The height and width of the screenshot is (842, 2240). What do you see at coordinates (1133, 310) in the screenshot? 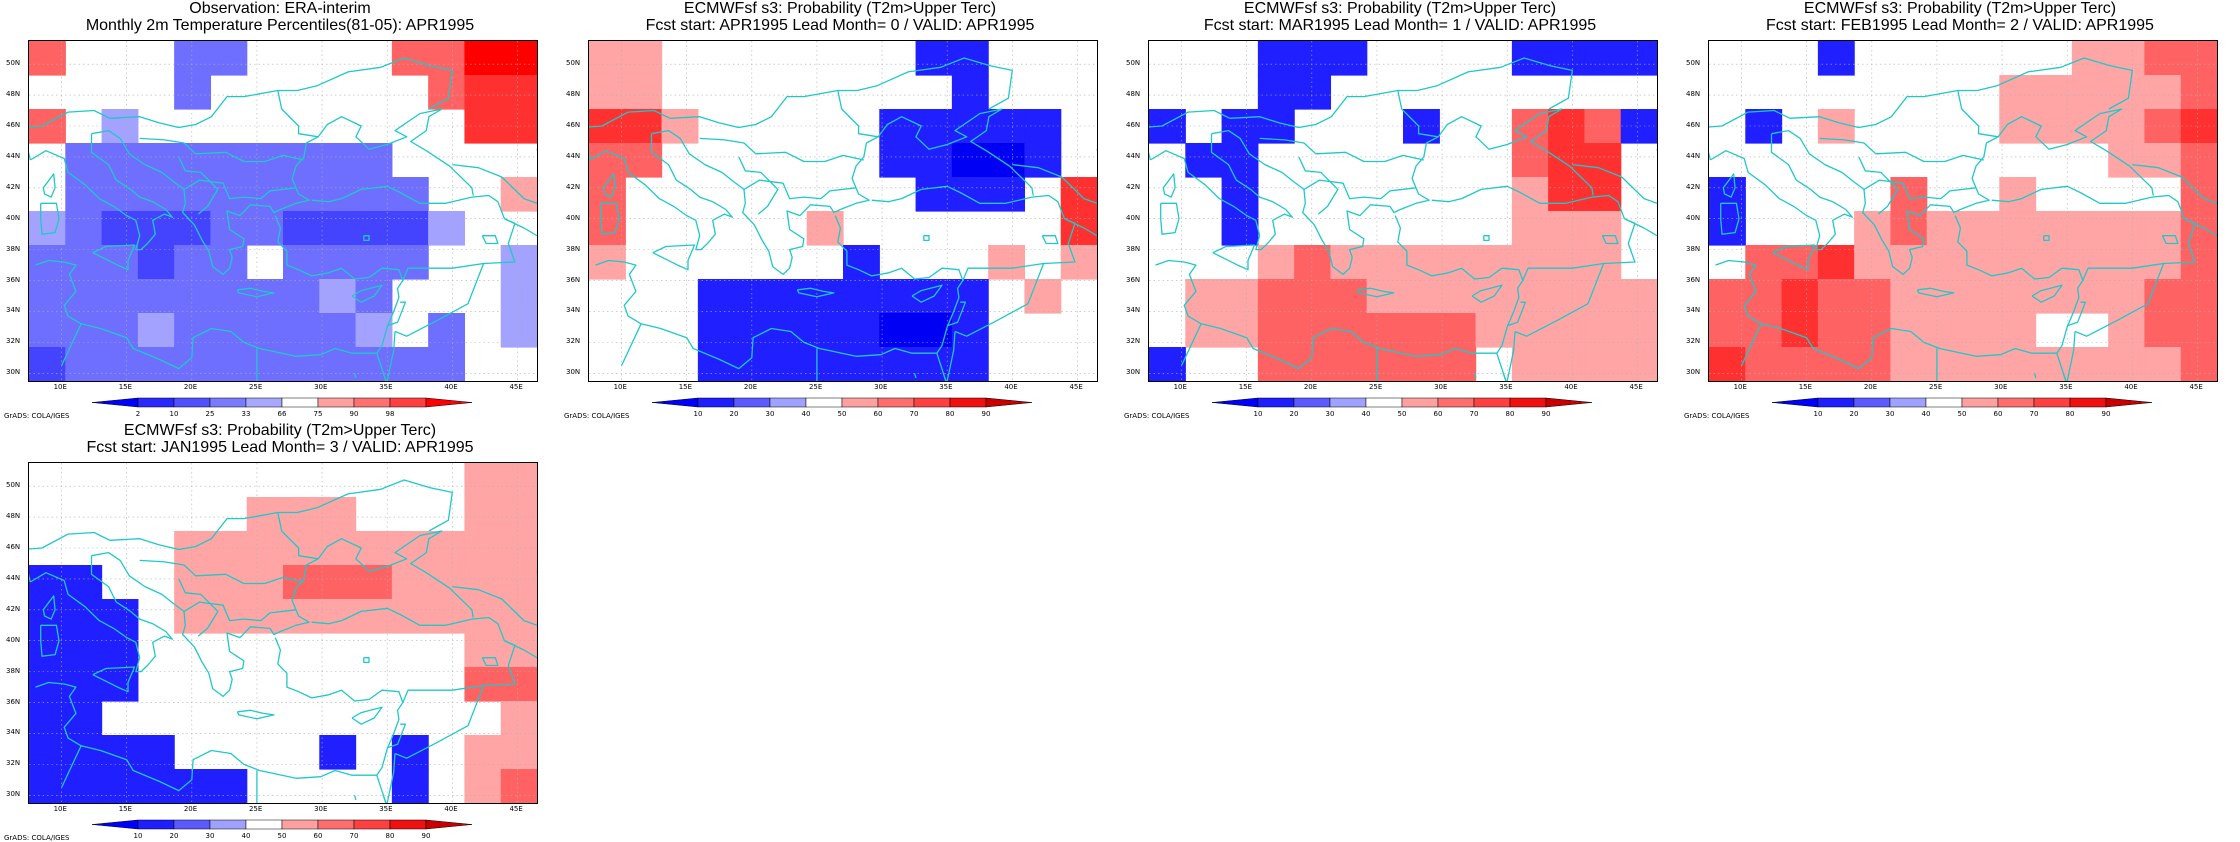
I see `lat-tick-label: 34N` at bounding box center [1133, 310].